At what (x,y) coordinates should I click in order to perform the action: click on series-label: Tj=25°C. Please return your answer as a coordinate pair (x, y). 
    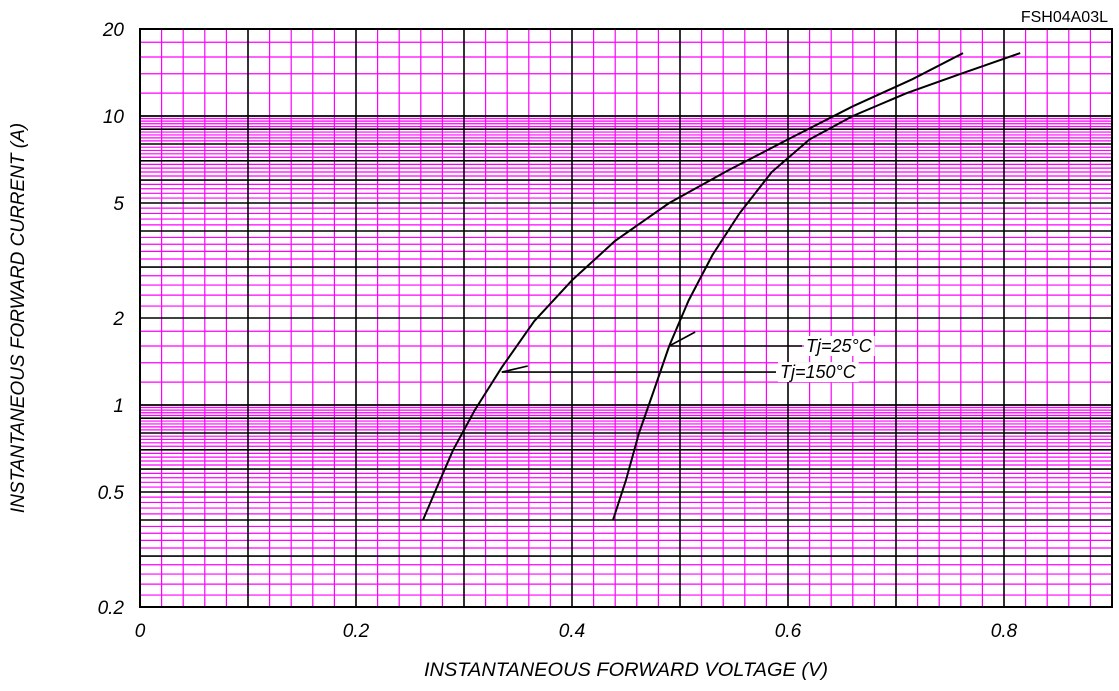
    Looking at the image, I should click on (839, 346).